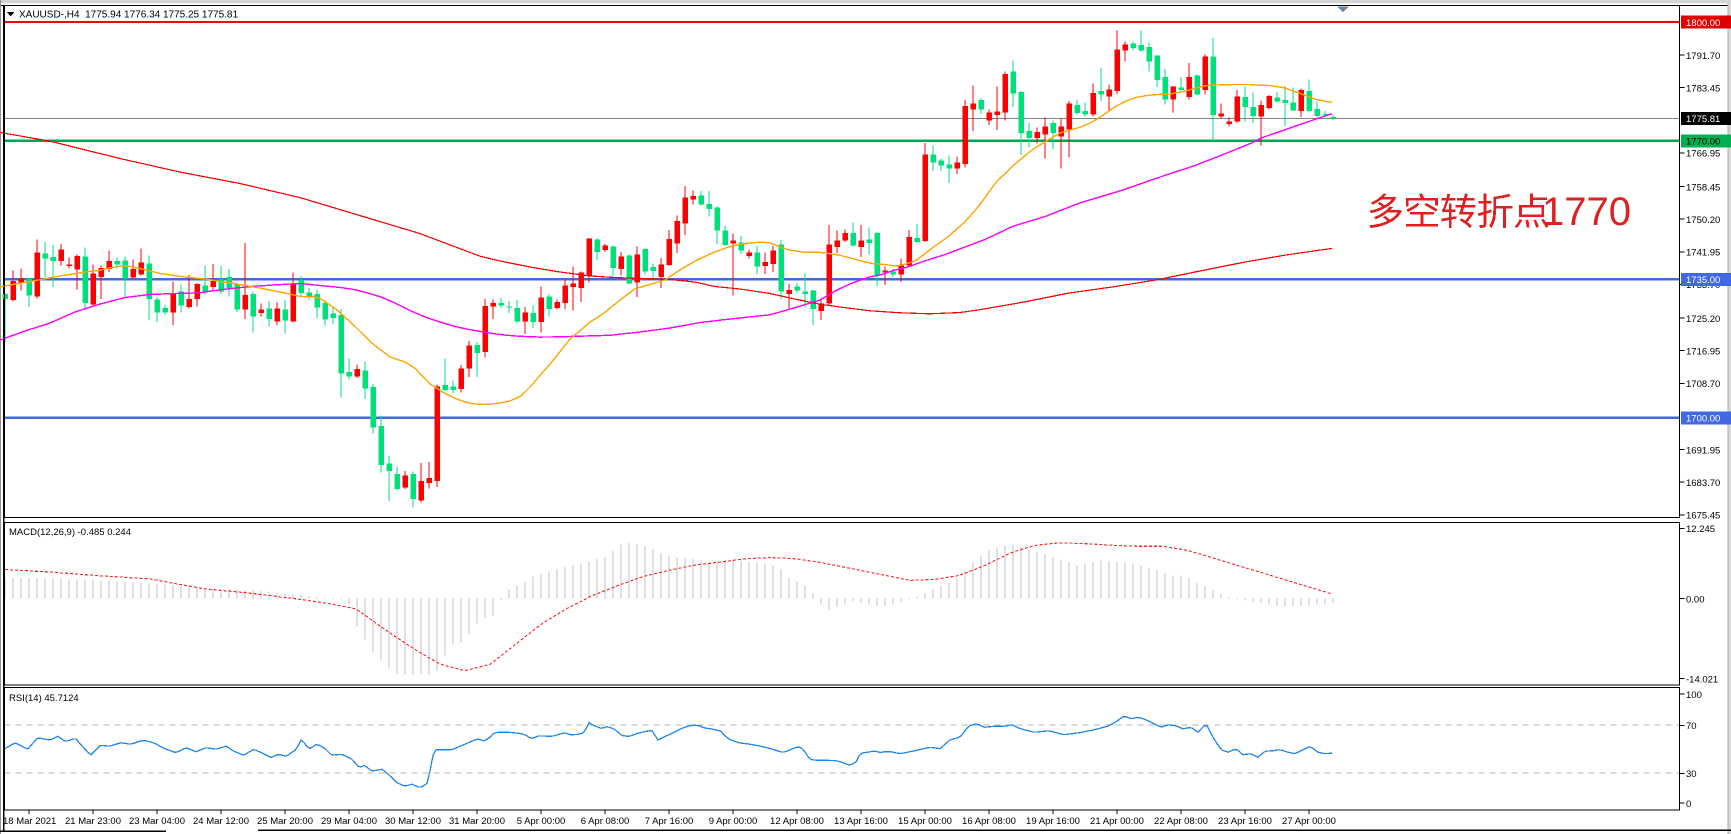  I want to click on svg-text: 31 Mar 20:00, so click(477, 821).